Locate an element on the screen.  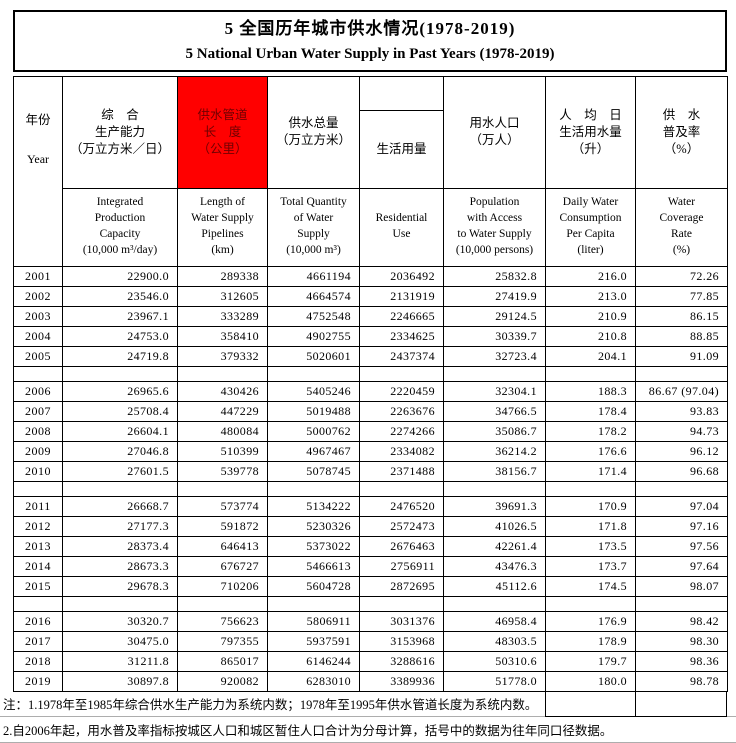
value-cell: 2274266 is located at coordinates (401, 431).